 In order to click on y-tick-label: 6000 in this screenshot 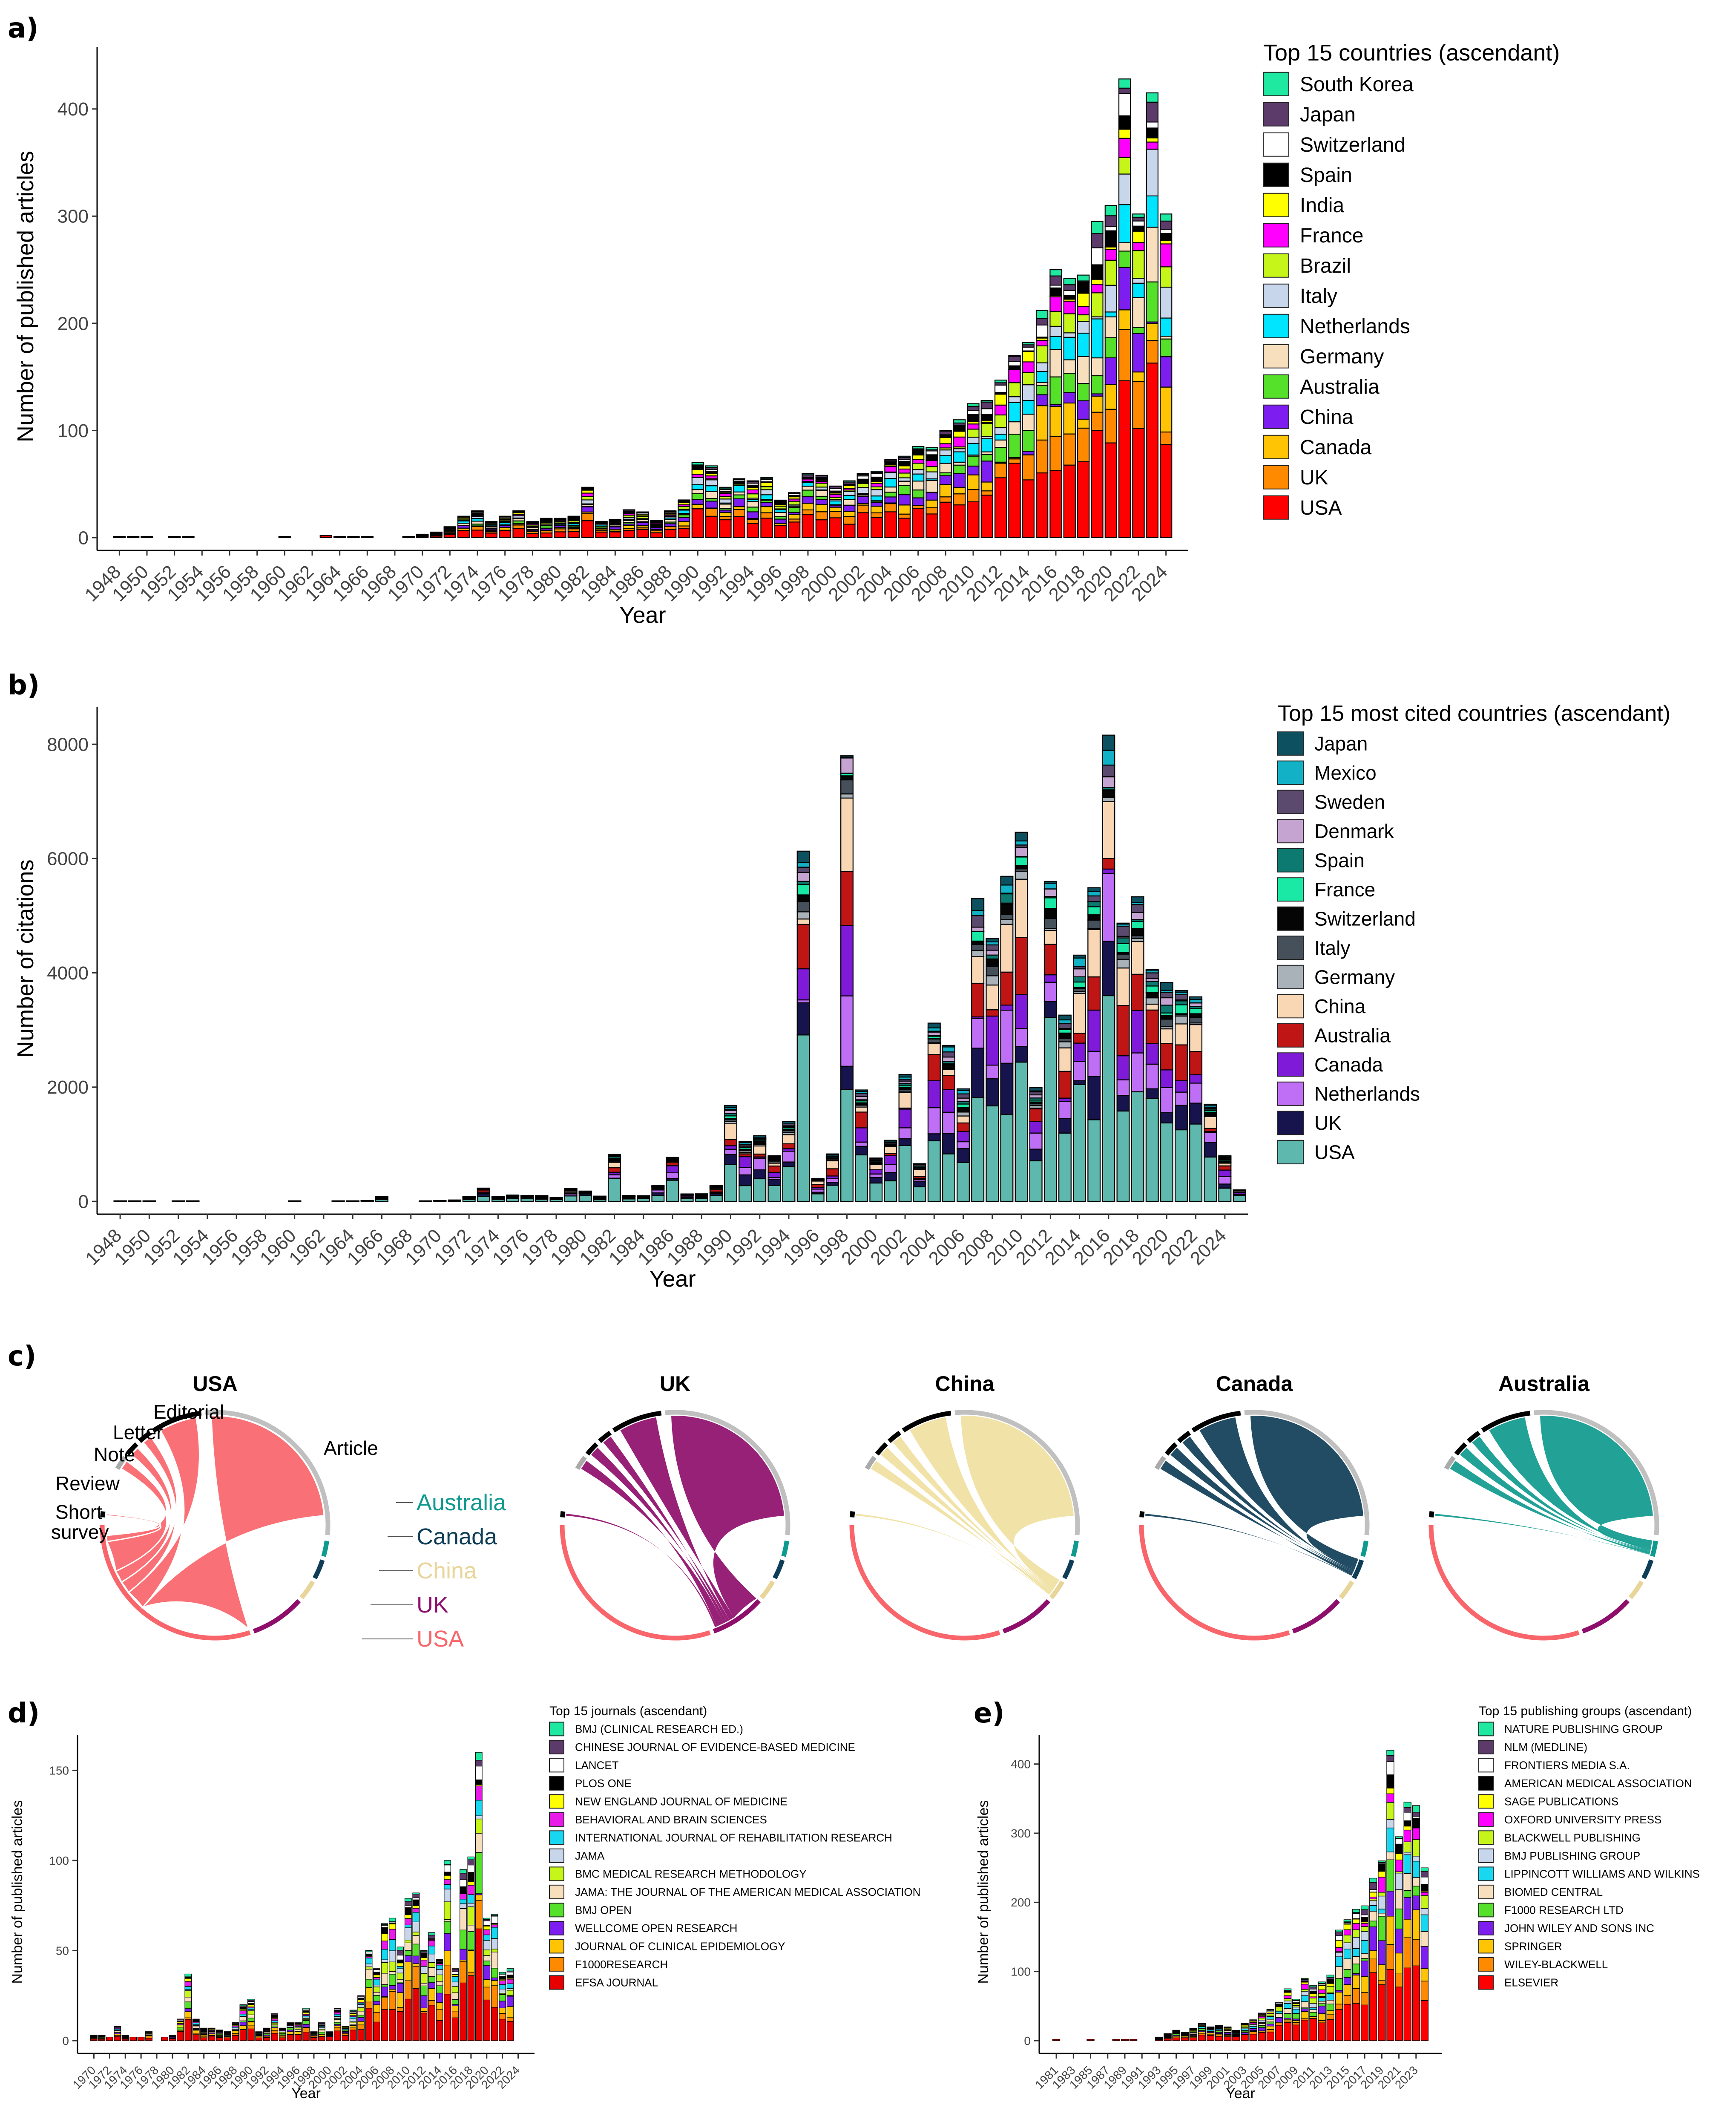, I will do `click(68, 859)`.